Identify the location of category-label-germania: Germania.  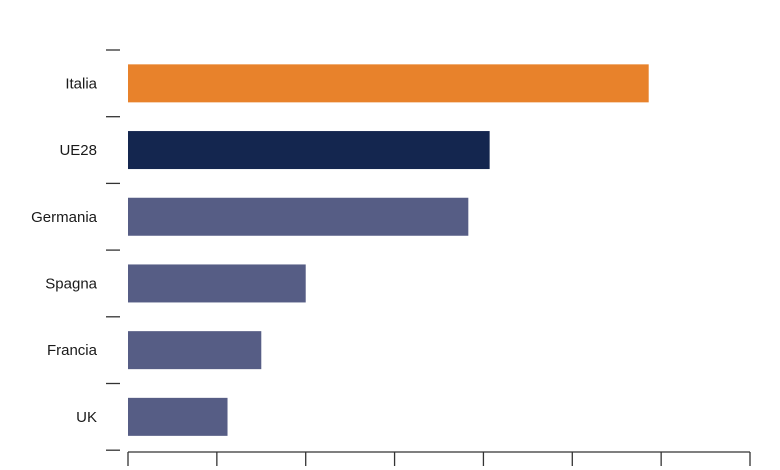
(64, 217).